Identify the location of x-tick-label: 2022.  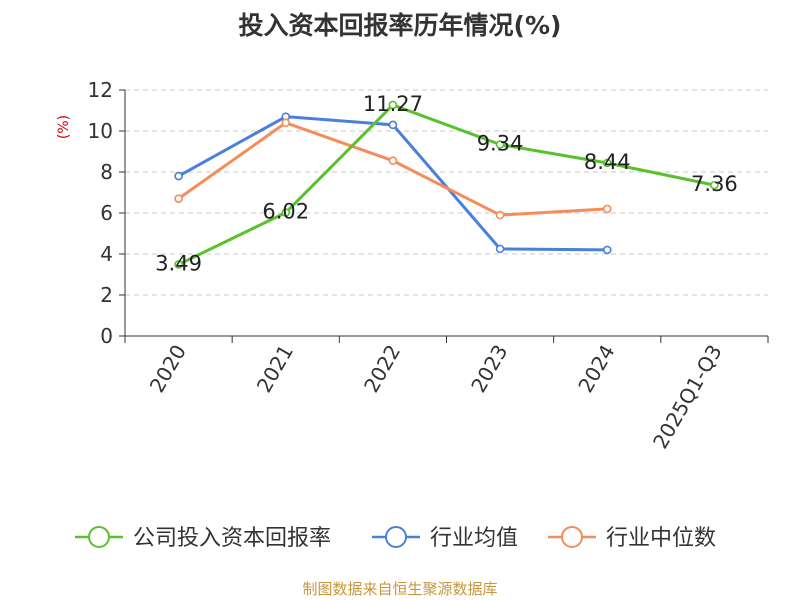
(382, 369).